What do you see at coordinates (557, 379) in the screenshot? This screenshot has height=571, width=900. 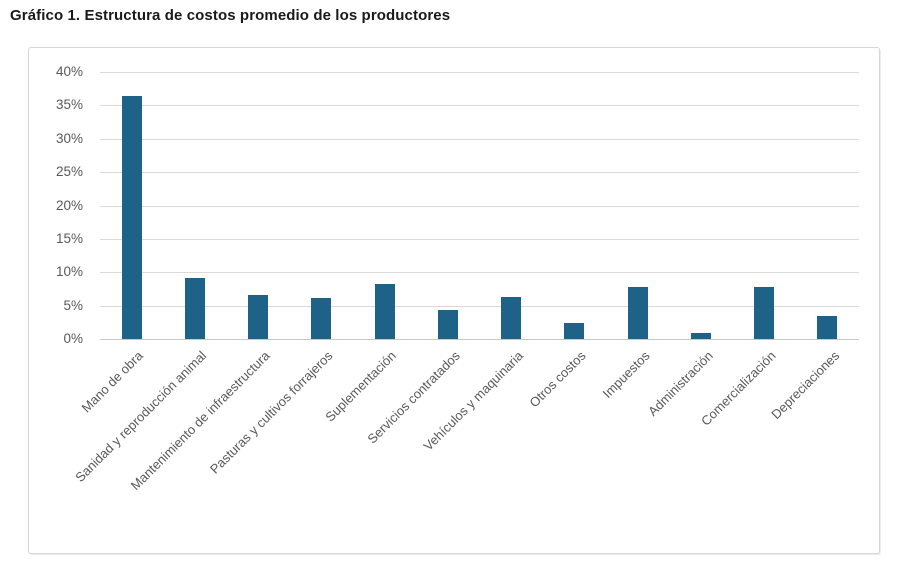 I see `x-tick-label-7: Otros costos` at bounding box center [557, 379].